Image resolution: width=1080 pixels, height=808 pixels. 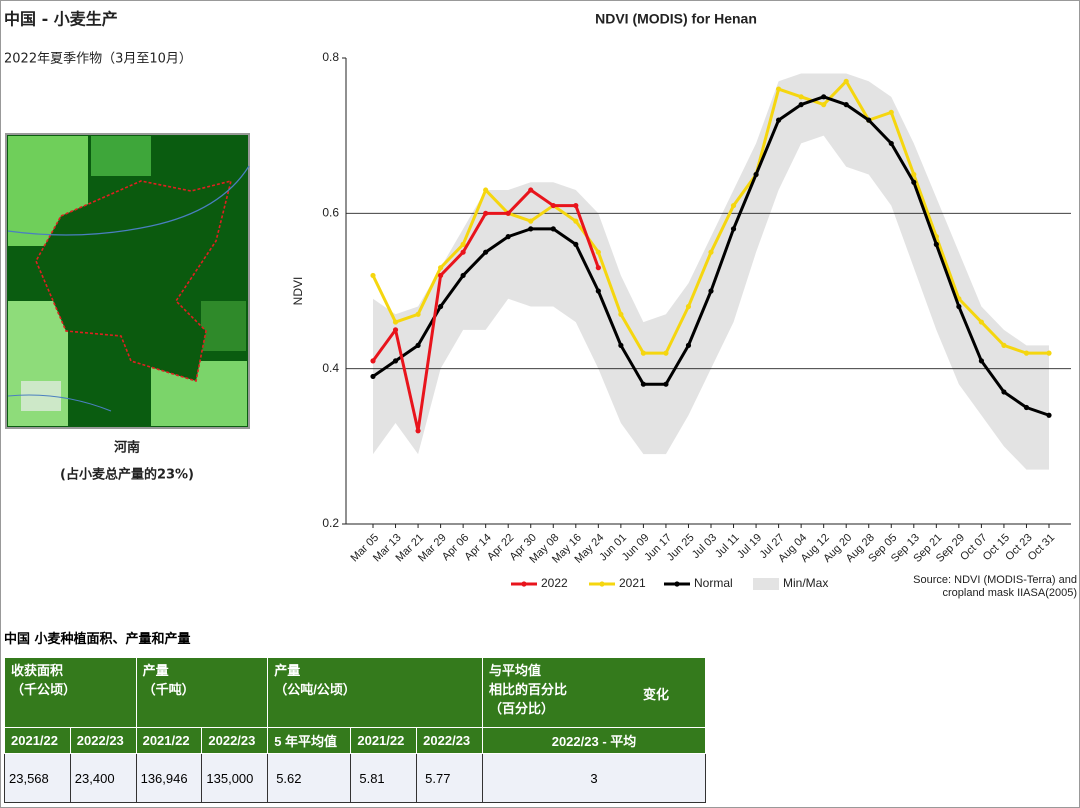 I want to click on header-cell: 产量 （千吨）, so click(x=202, y=692).